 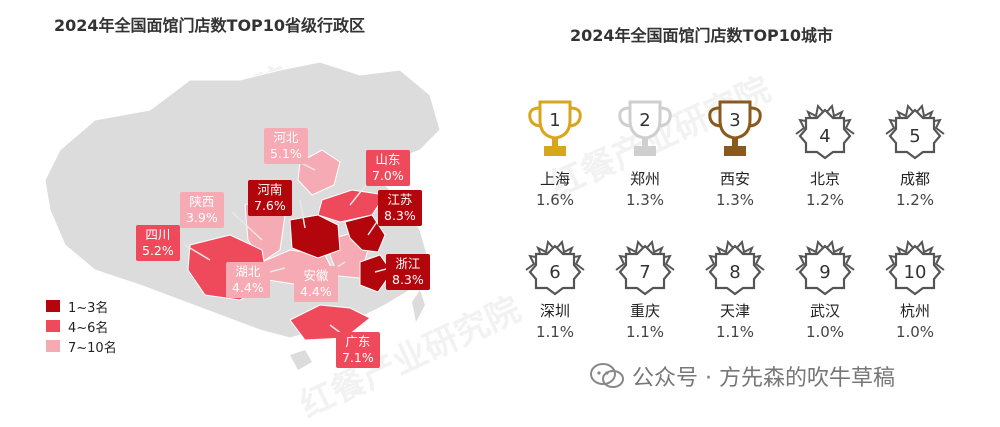 What do you see at coordinates (286, 137) in the screenshot?
I see `region-name: 河北` at bounding box center [286, 137].